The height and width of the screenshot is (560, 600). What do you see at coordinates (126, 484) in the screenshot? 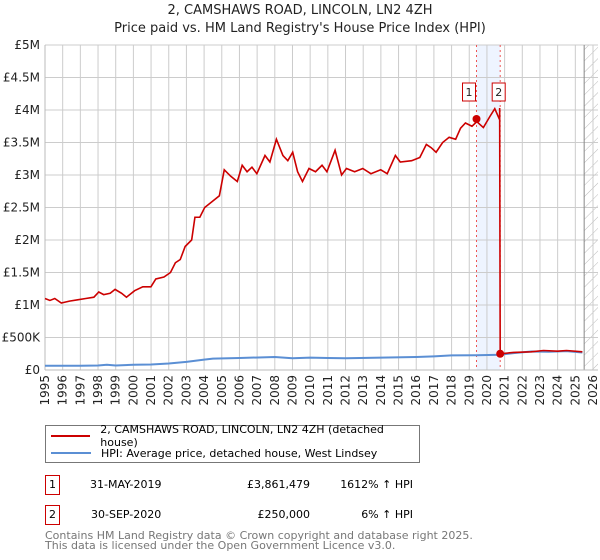
I see `transaction-date: 31-MAY-2019` at bounding box center [126, 484].